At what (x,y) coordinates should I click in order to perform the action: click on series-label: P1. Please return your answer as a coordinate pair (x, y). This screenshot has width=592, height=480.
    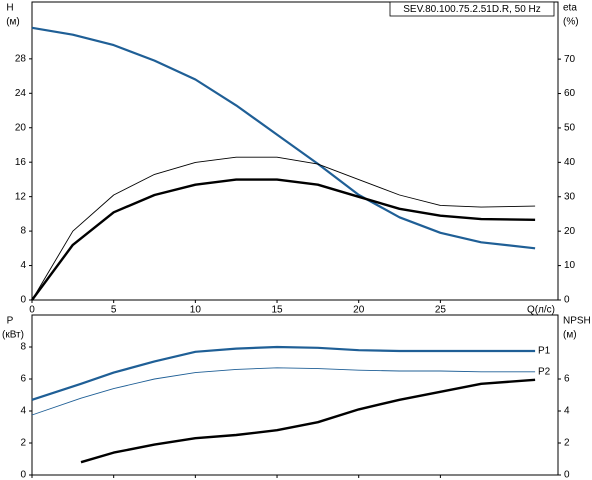
    Looking at the image, I should click on (544, 351).